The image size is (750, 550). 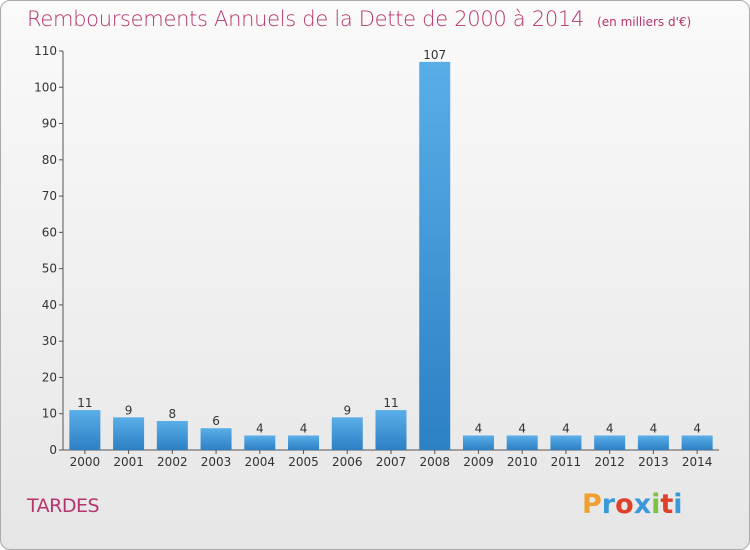 I want to click on bar-2001, so click(x=129, y=433).